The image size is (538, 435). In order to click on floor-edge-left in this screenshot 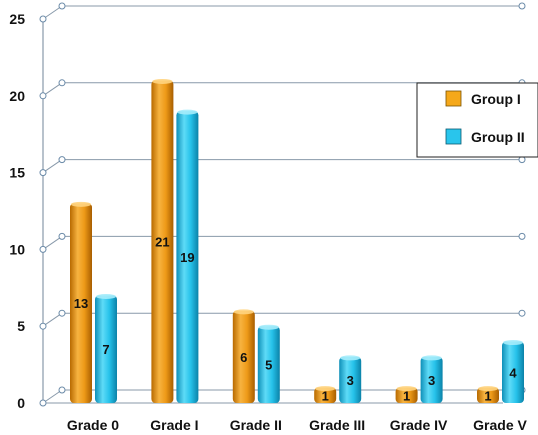, I will do `click(52, 396)`.